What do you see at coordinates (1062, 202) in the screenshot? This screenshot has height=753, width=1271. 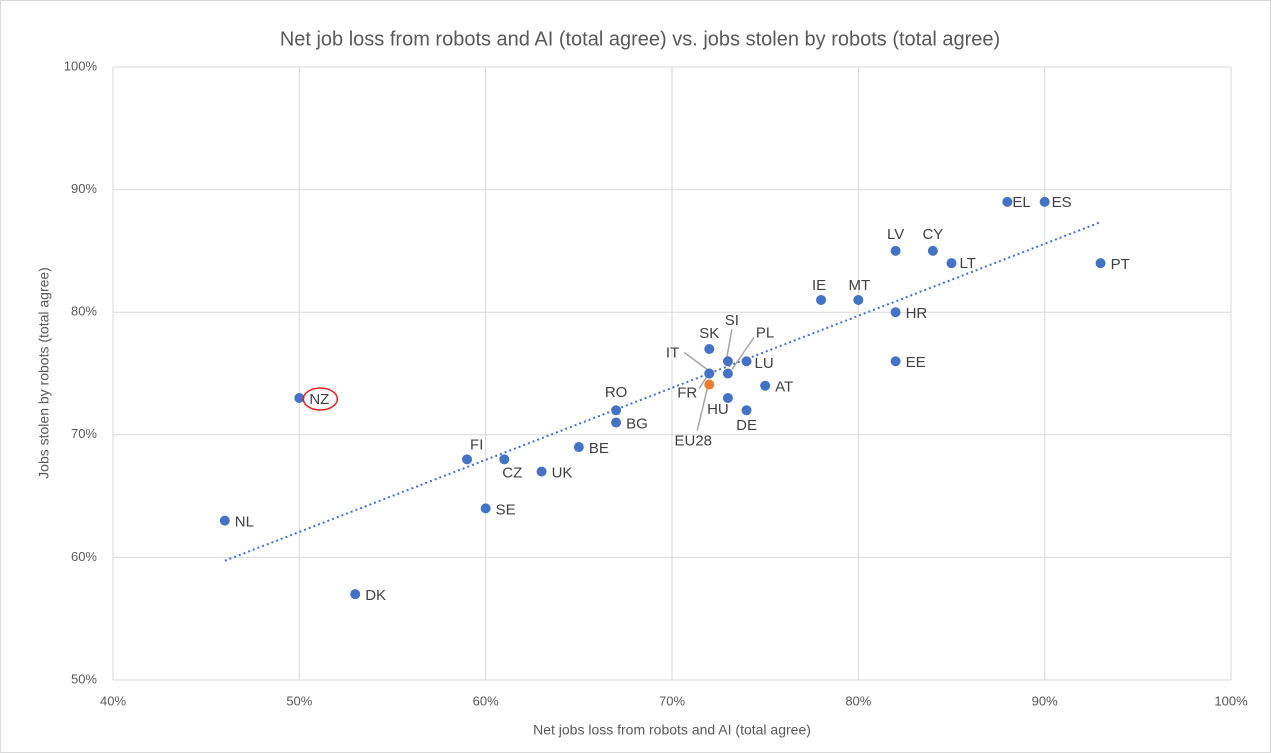 I see `point-label: ES` at bounding box center [1062, 202].